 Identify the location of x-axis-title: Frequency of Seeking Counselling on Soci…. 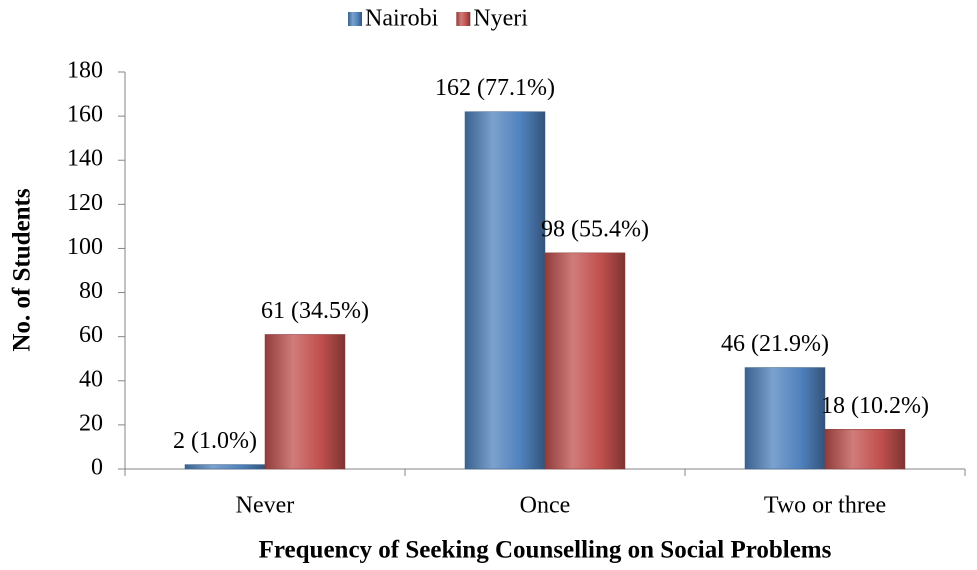
(545, 550).